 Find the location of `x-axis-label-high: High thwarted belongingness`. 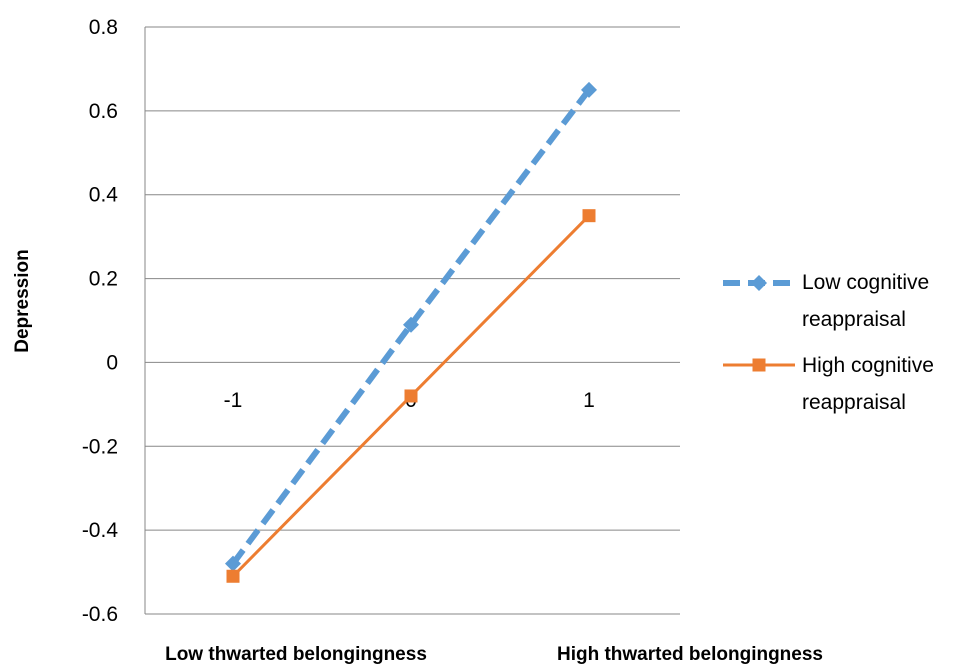

x-axis-label-high: High thwarted belongingness is located at coordinates (690, 654).